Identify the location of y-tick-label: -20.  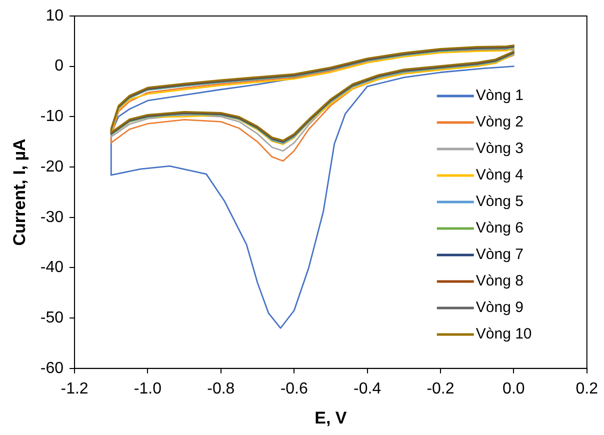
(52, 167).